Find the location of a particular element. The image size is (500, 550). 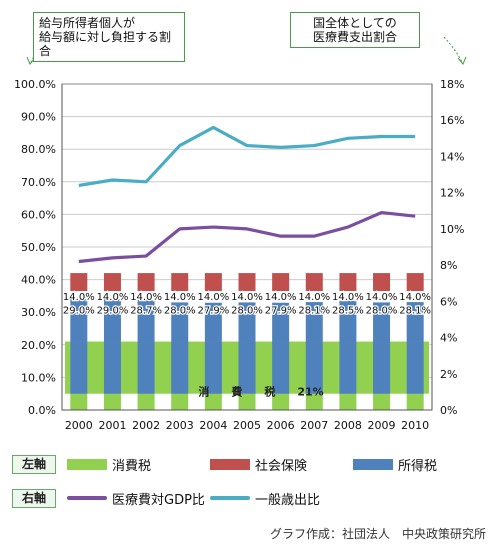

legend-swatch-consumption-tax is located at coordinates (87, 464).